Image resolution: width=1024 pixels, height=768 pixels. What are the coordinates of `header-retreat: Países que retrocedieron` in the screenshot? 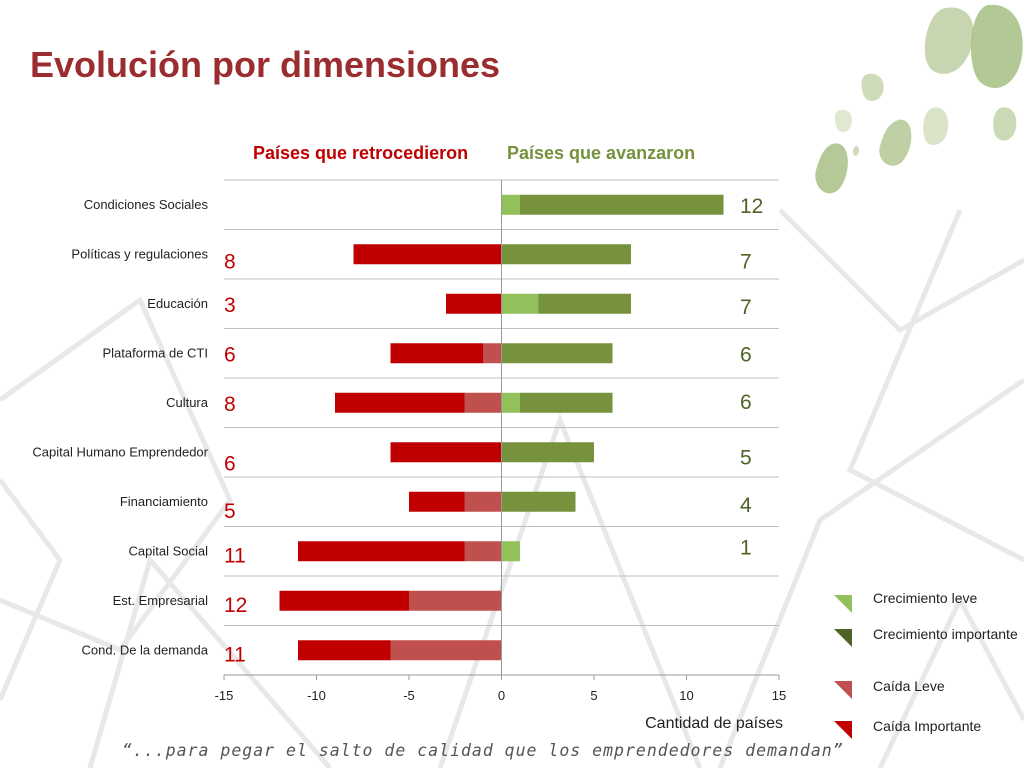 It's located at (361, 153).